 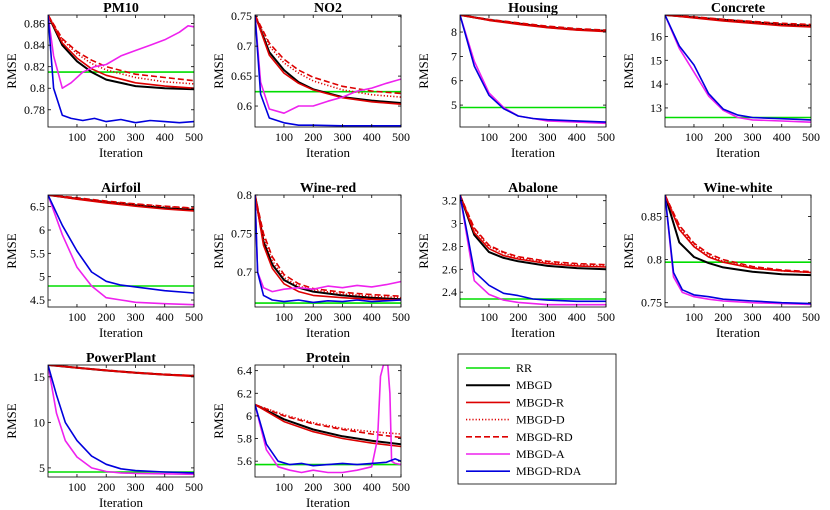 I want to click on y-tick-label: 14, so click(x=656, y=84).